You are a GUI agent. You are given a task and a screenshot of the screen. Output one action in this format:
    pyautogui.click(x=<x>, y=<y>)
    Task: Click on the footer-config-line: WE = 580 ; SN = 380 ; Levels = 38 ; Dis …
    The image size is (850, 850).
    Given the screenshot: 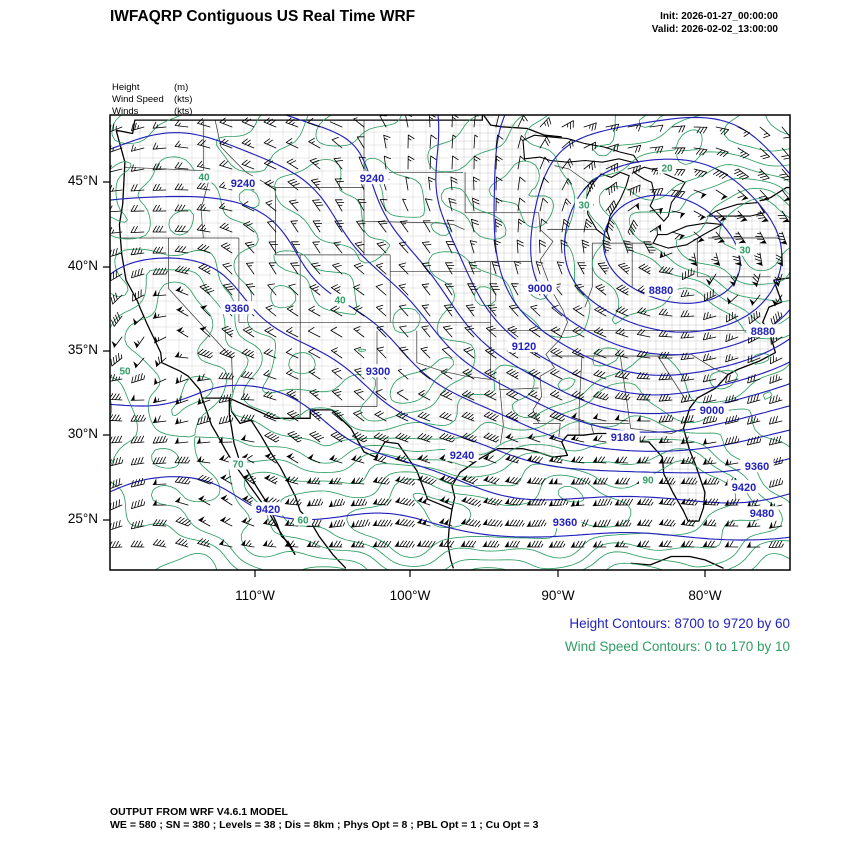 What is the action you would take?
    pyautogui.click(x=324, y=825)
    